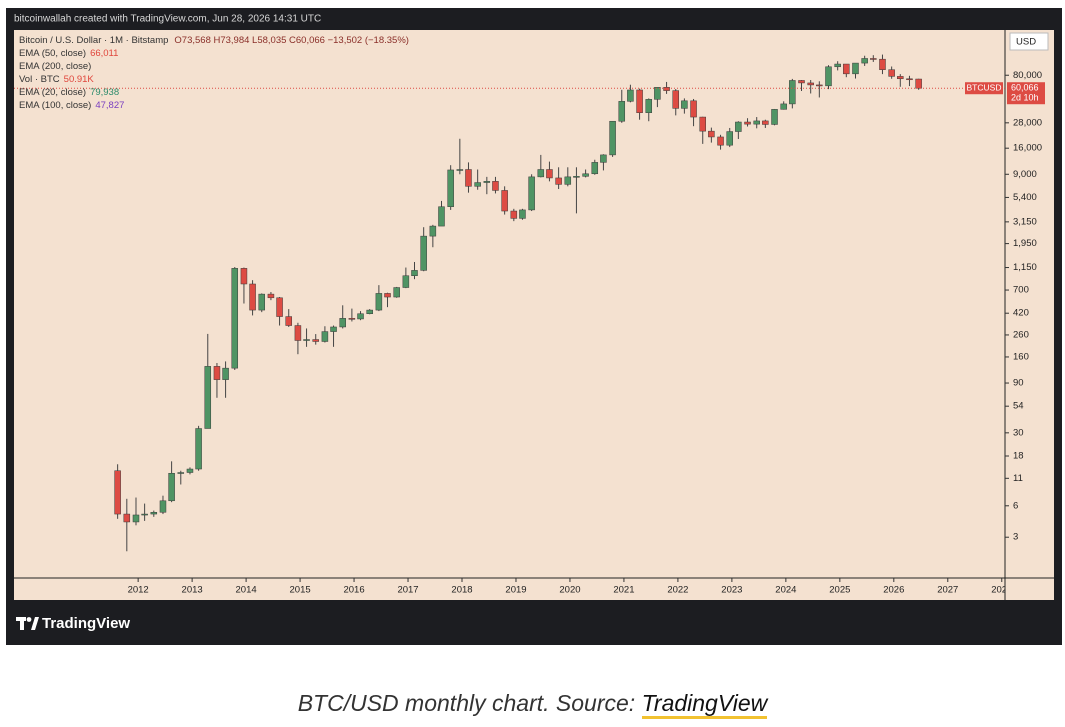 The height and width of the screenshot is (727, 1065). Describe the element at coordinates (1025, 98) in the screenshot. I see `price-tag-countdown: 2d 10h` at that location.